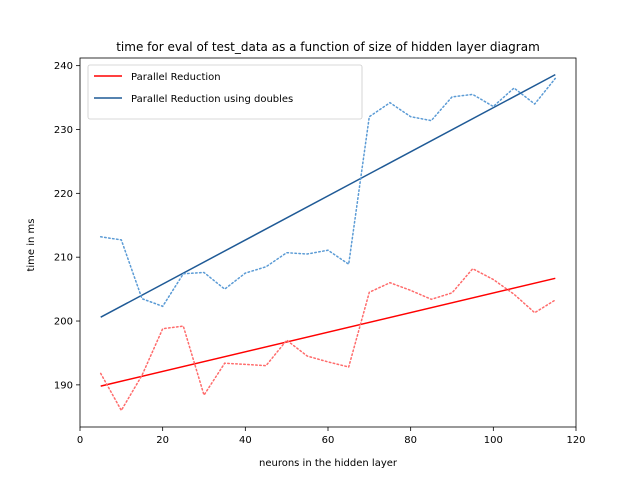  Describe the element at coordinates (63, 194) in the screenshot. I see `y-tick-label: 220` at that location.